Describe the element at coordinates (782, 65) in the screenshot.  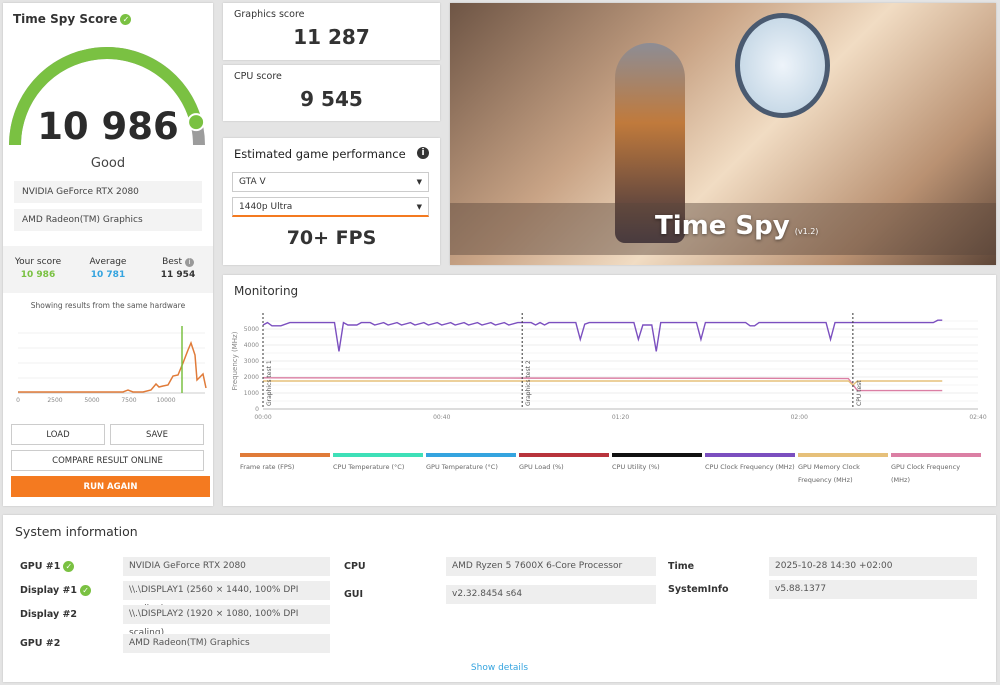
I see `hero-mirror` at that location.